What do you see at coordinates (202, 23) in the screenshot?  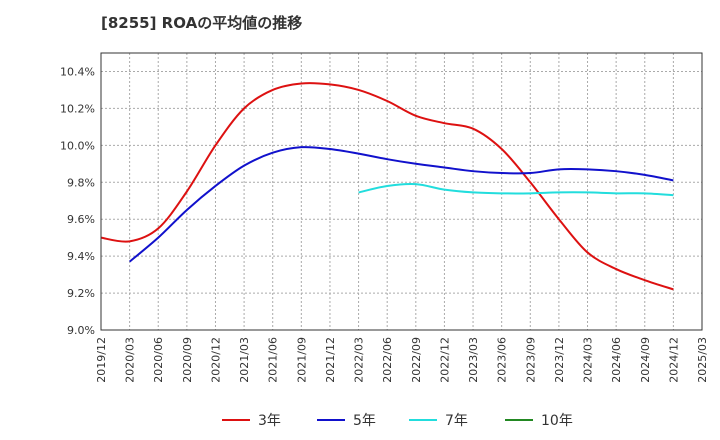 I see `chart-title: [8255] ROAの平均値の推移` at bounding box center [202, 23].